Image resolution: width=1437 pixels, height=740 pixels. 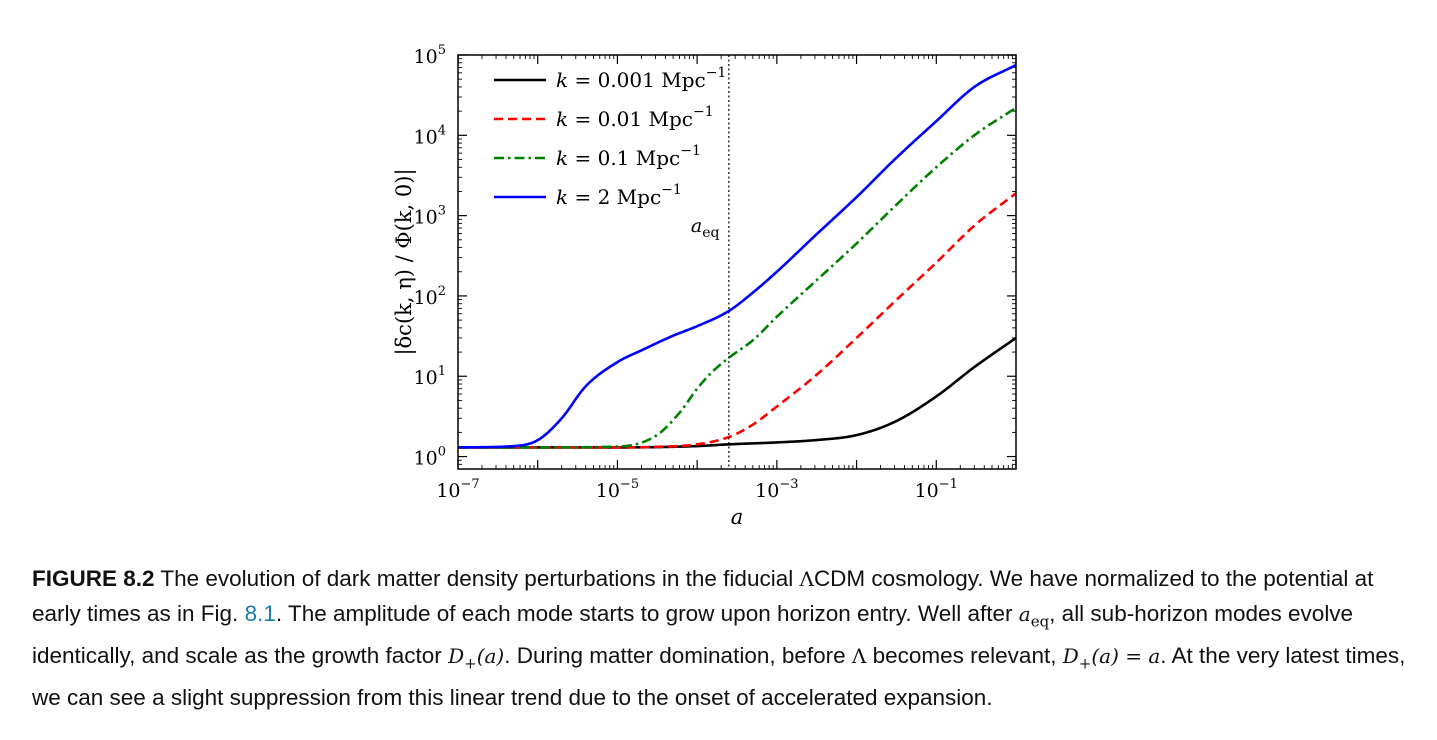 I want to click on caption-lambda: Λ, so click(x=806, y=579).